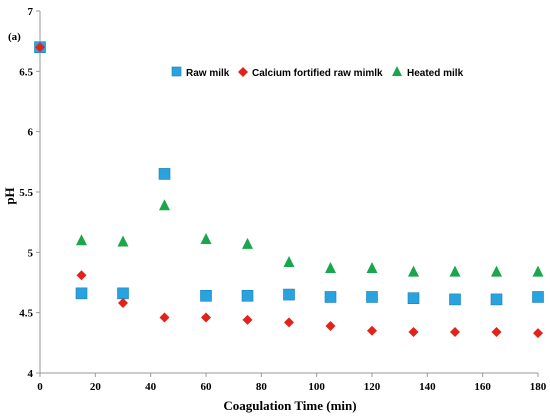 The image size is (550, 417). Describe the element at coordinates (316, 387) in the screenshot. I see `x-tick-label: 100` at that location.